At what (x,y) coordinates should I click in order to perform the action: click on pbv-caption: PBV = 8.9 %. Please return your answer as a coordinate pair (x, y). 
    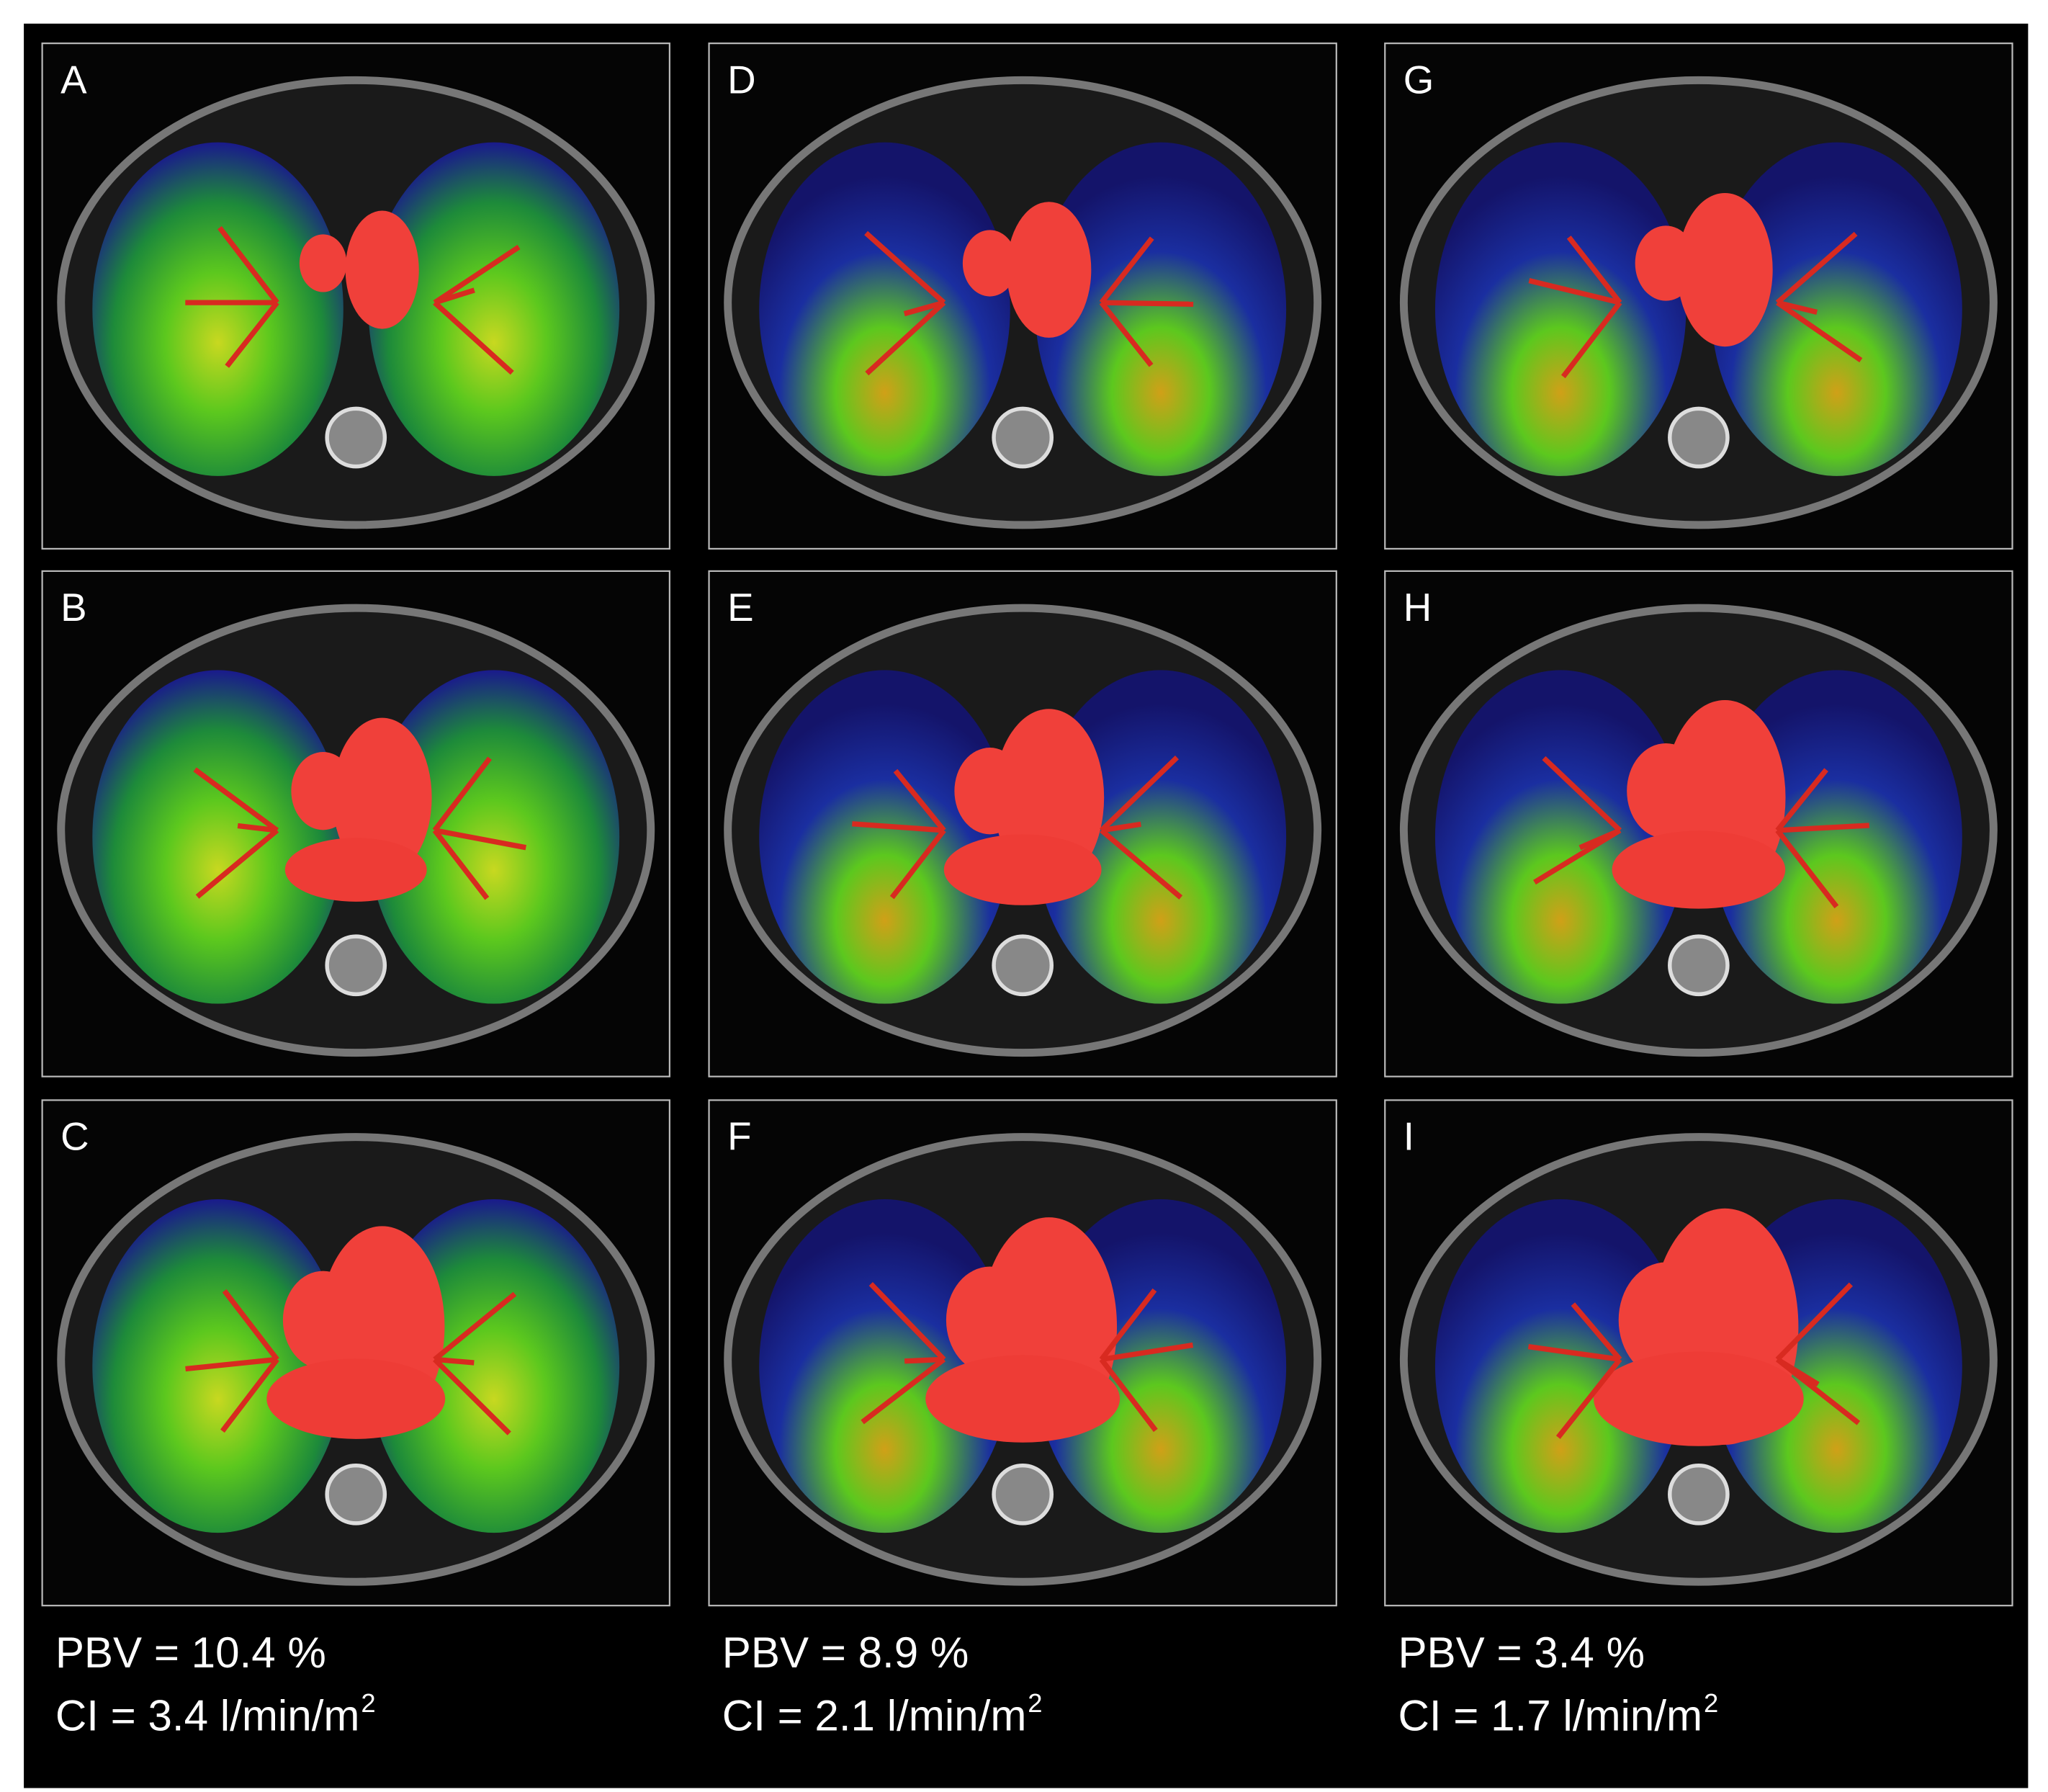
    Looking at the image, I should click on (845, 1653).